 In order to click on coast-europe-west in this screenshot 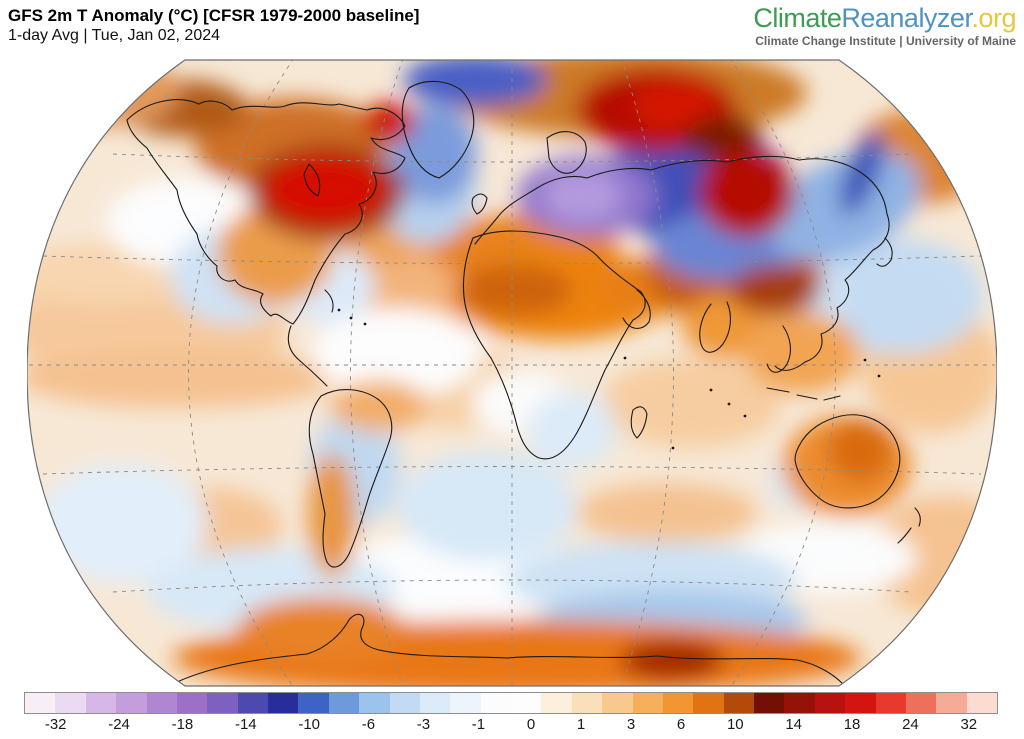, I will do `click(486, 231)`.